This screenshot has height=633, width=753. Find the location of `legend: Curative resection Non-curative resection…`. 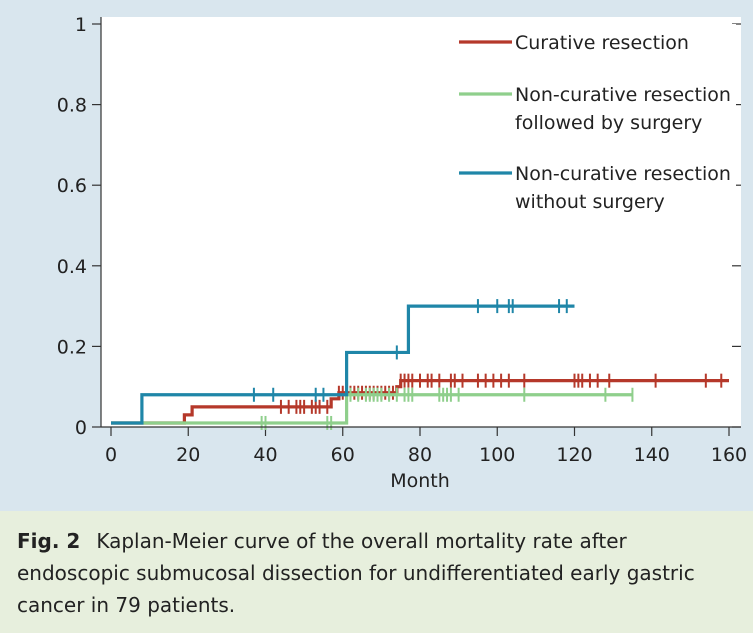

legend: Curative resection Non-curative resection… is located at coordinates (595, 122).